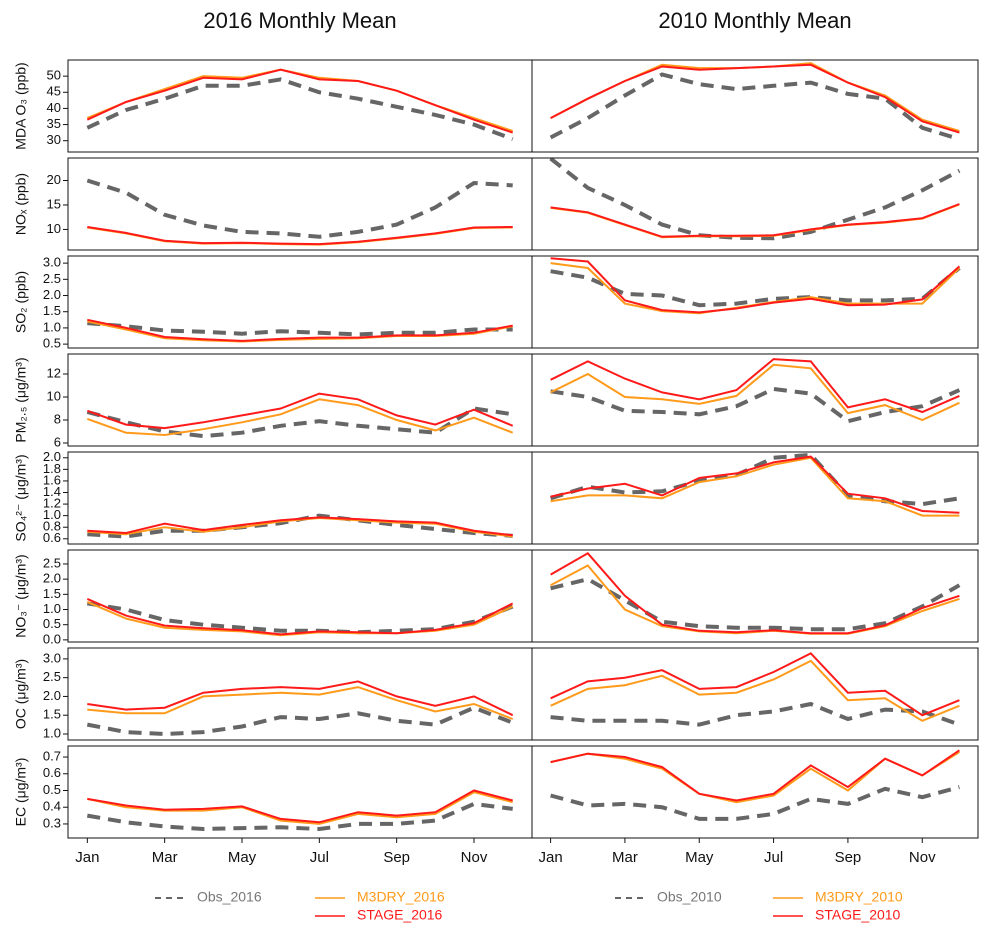 This screenshot has width=987, height=931. Describe the element at coordinates (242, 857) in the screenshot. I see `x-tick-label: May` at that location.